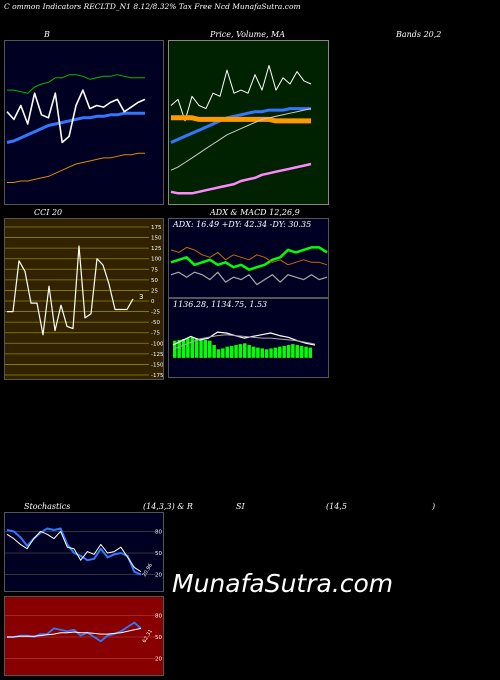  What do you see at coordinates (154, 281) in the screenshot?
I see `cci-tick-5: 50` at bounding box center [154, 281].